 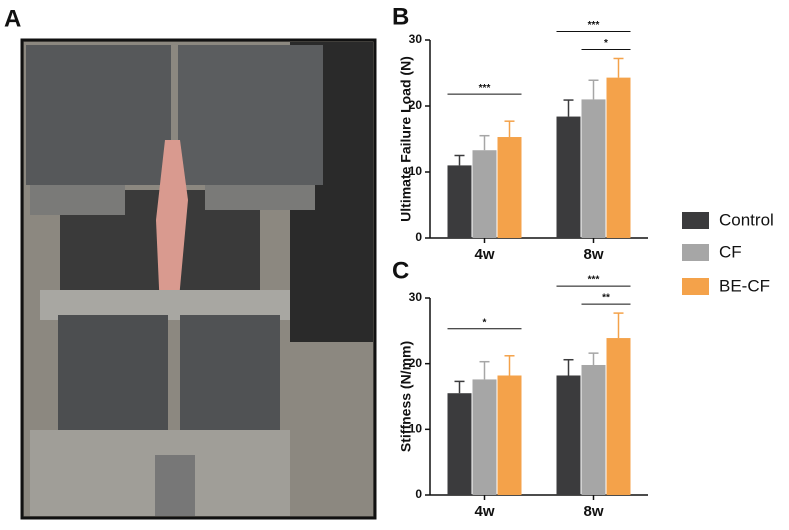 What do you see at coordinates (746, 219) in the screenshot?
I see `legend-label: Control` at bounding box center [746, 219].